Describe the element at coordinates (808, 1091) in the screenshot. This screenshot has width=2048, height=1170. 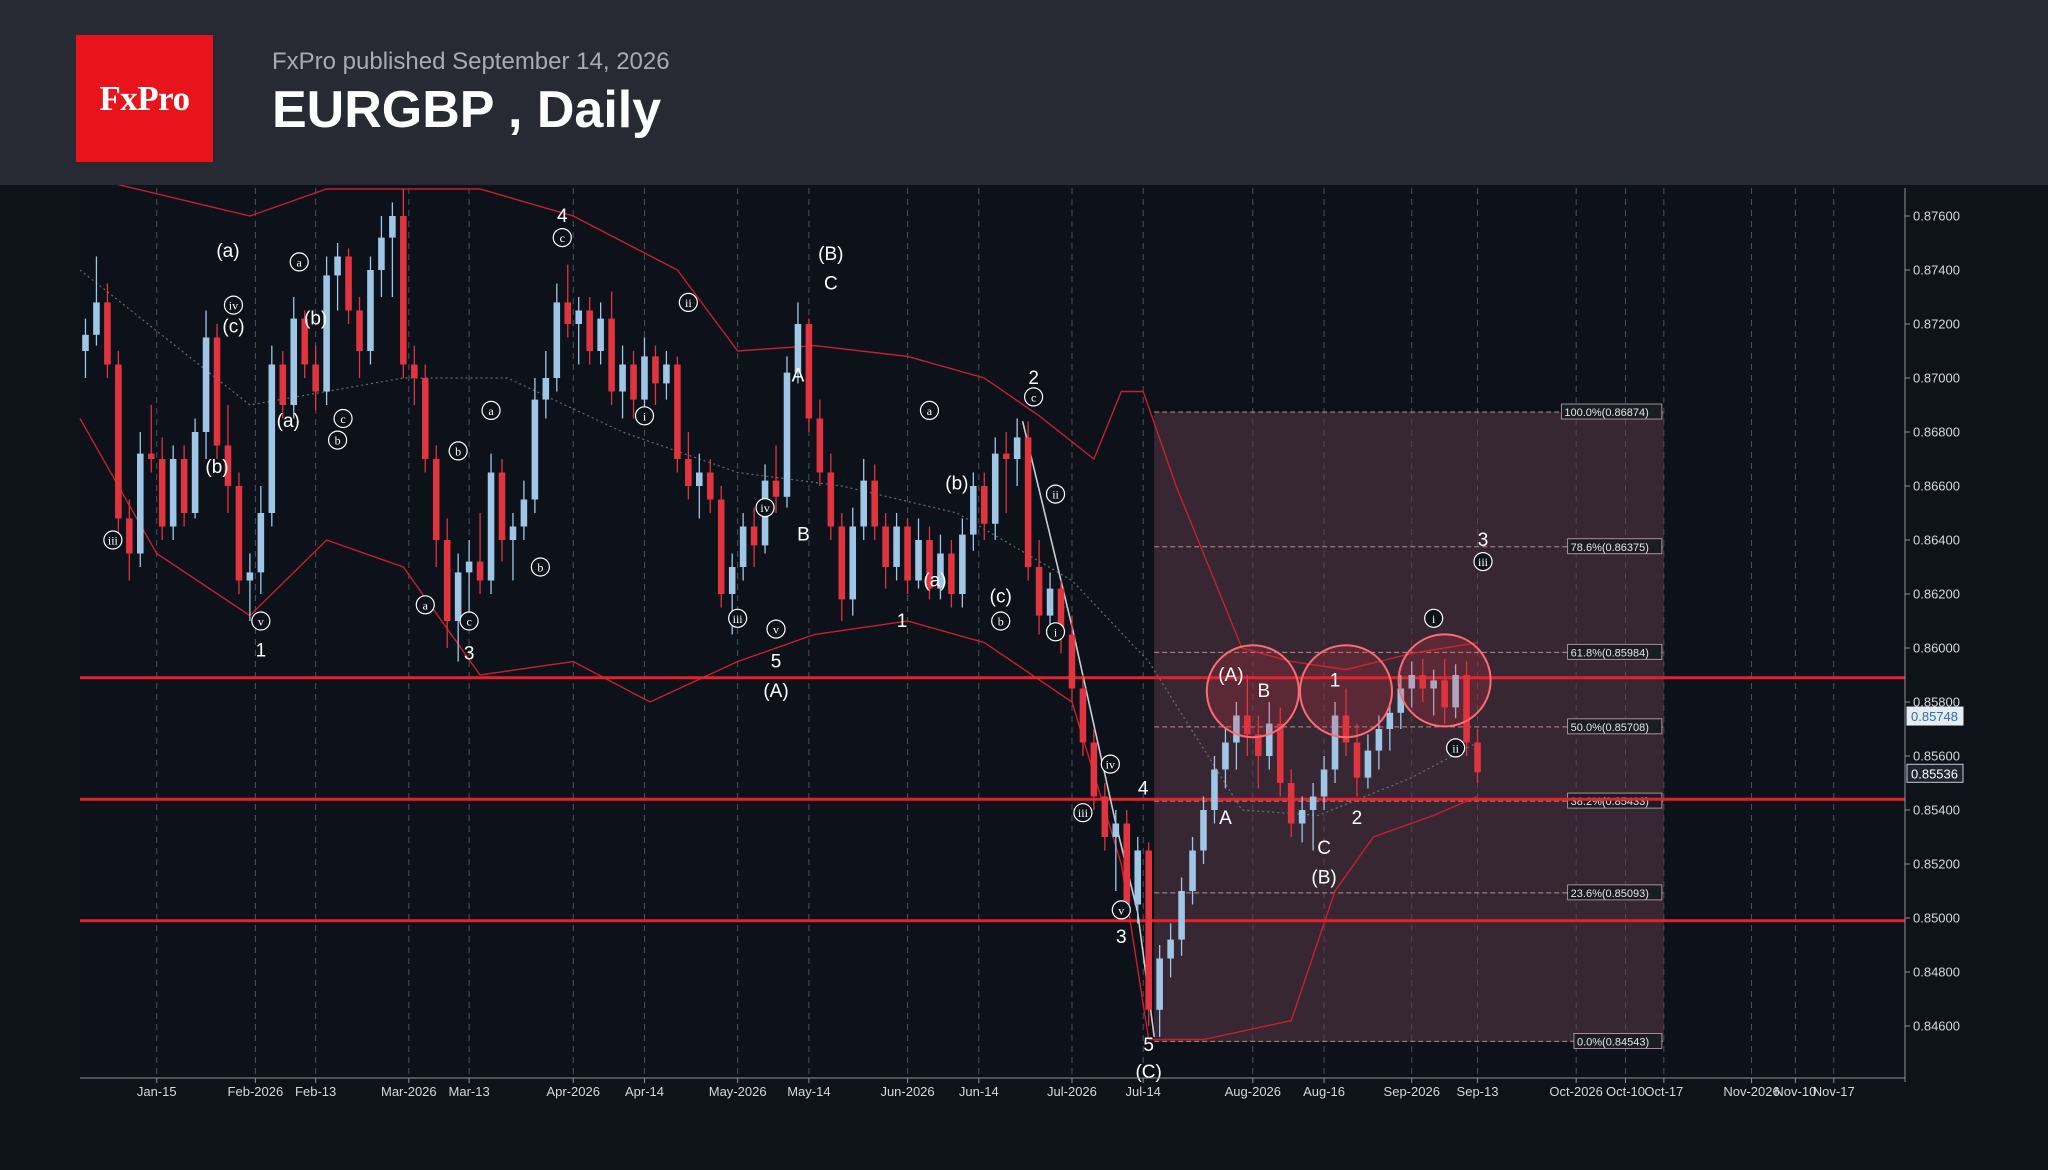
I see `x-tick-label: May-14` at that location.